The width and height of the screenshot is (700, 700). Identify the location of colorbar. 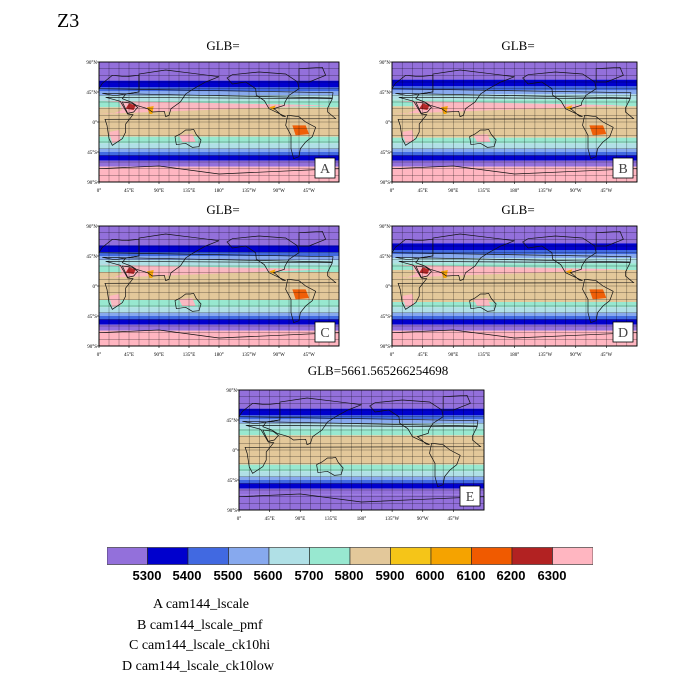
(350, 558).